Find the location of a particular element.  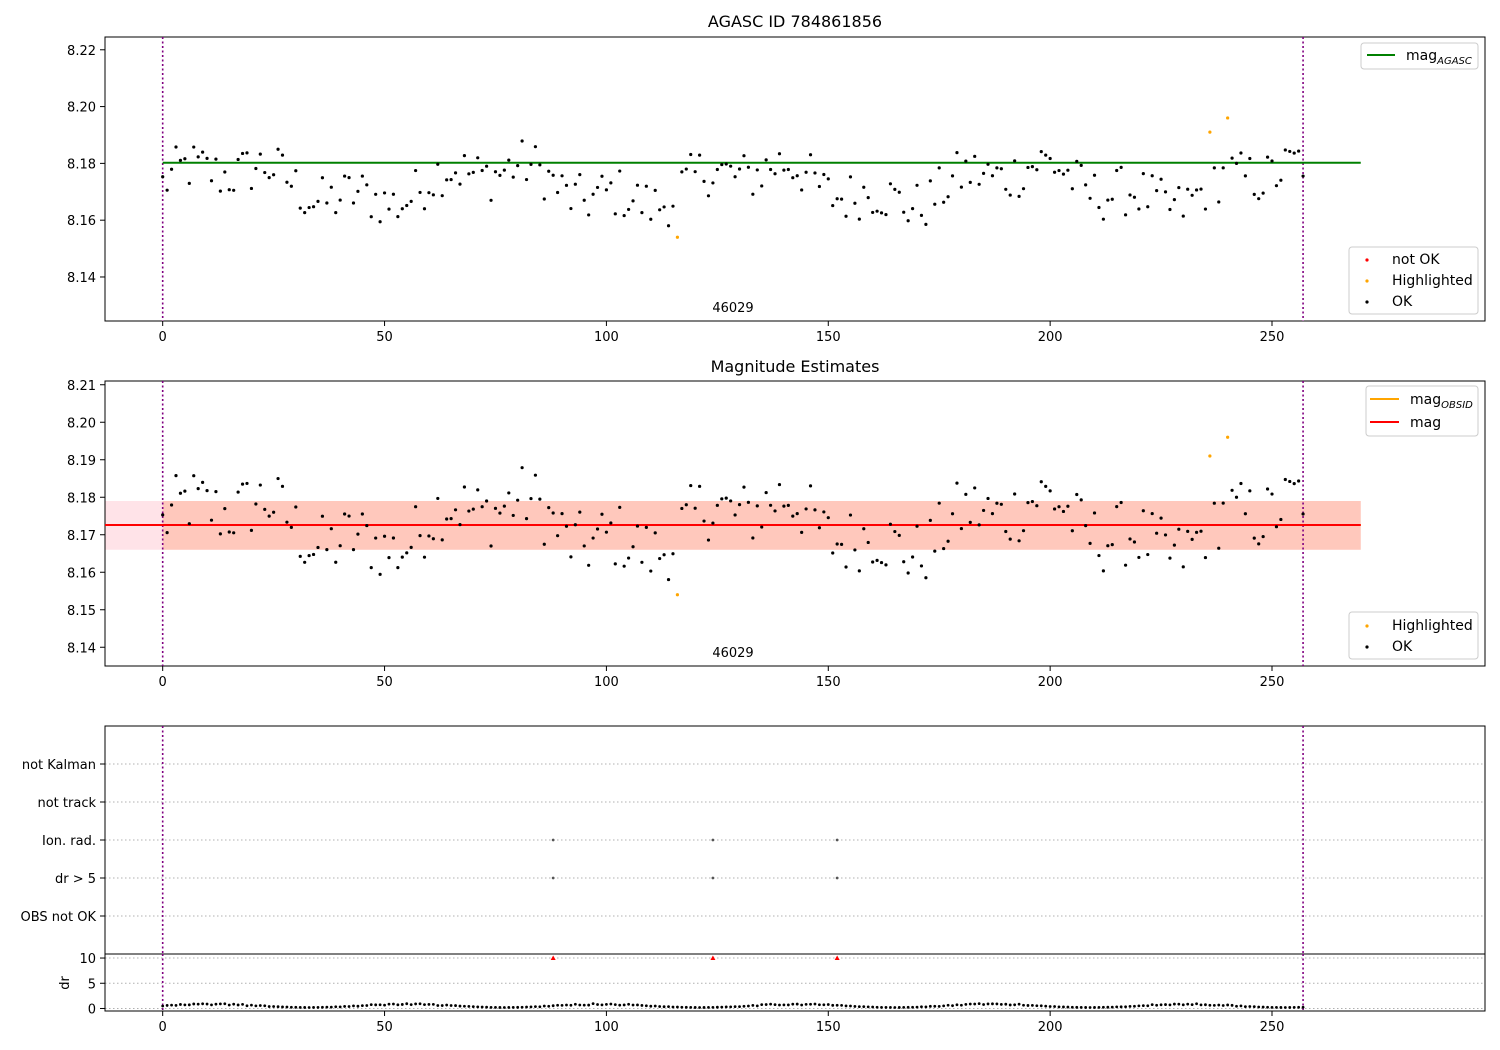

y-tick-label: 8.14 is located at coordinates (81, 278).